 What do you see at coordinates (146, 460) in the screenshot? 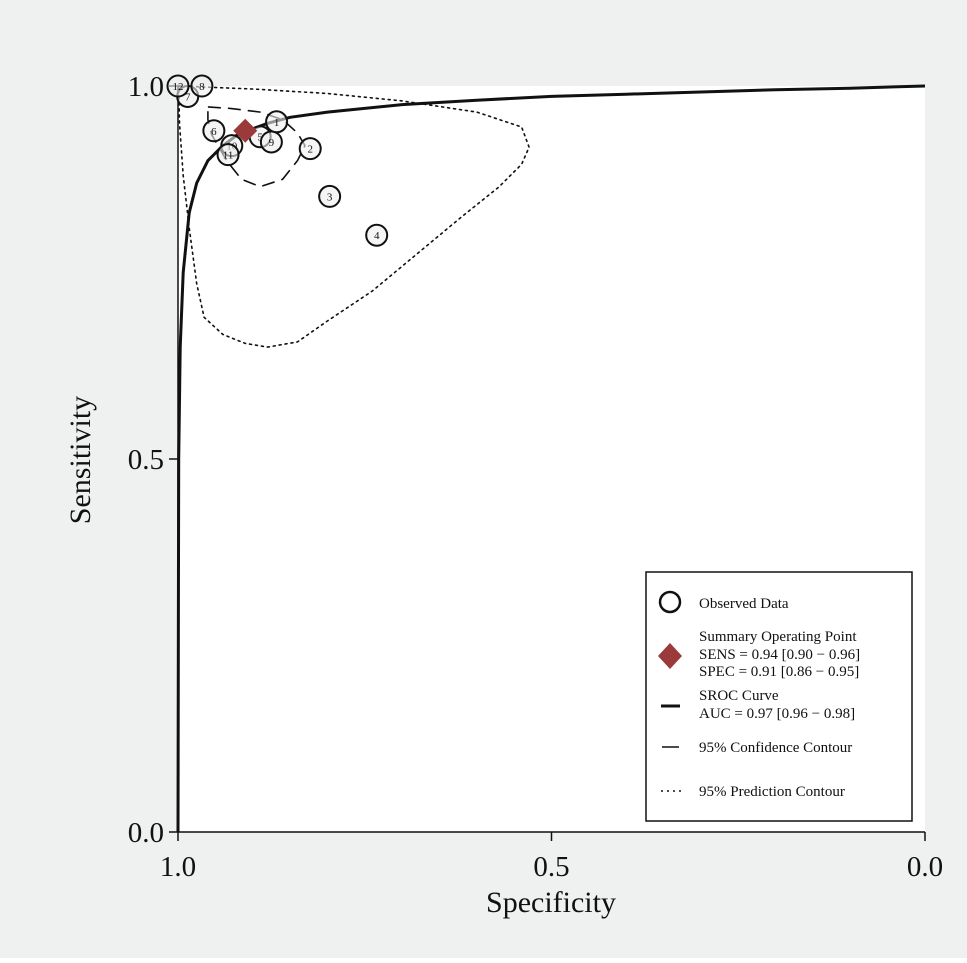
I see `y-tick-label: 0.5` at bounding box center [146, 460].